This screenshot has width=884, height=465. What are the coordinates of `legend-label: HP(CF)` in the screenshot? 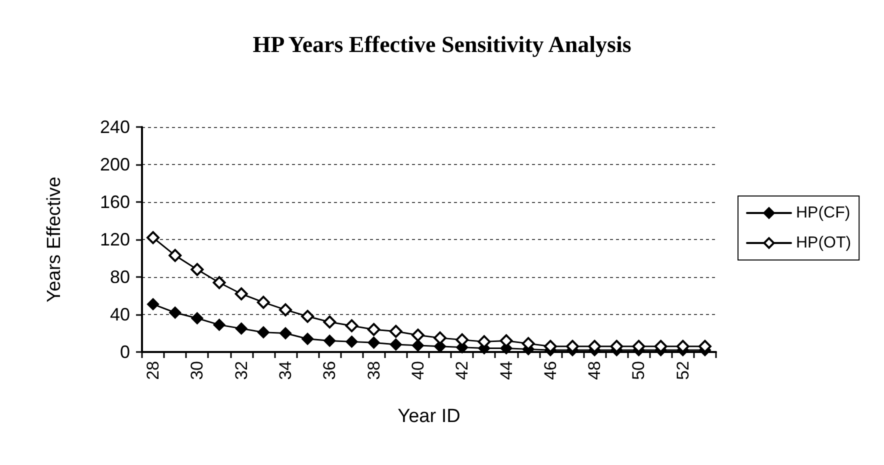 It's located at (823, 213).